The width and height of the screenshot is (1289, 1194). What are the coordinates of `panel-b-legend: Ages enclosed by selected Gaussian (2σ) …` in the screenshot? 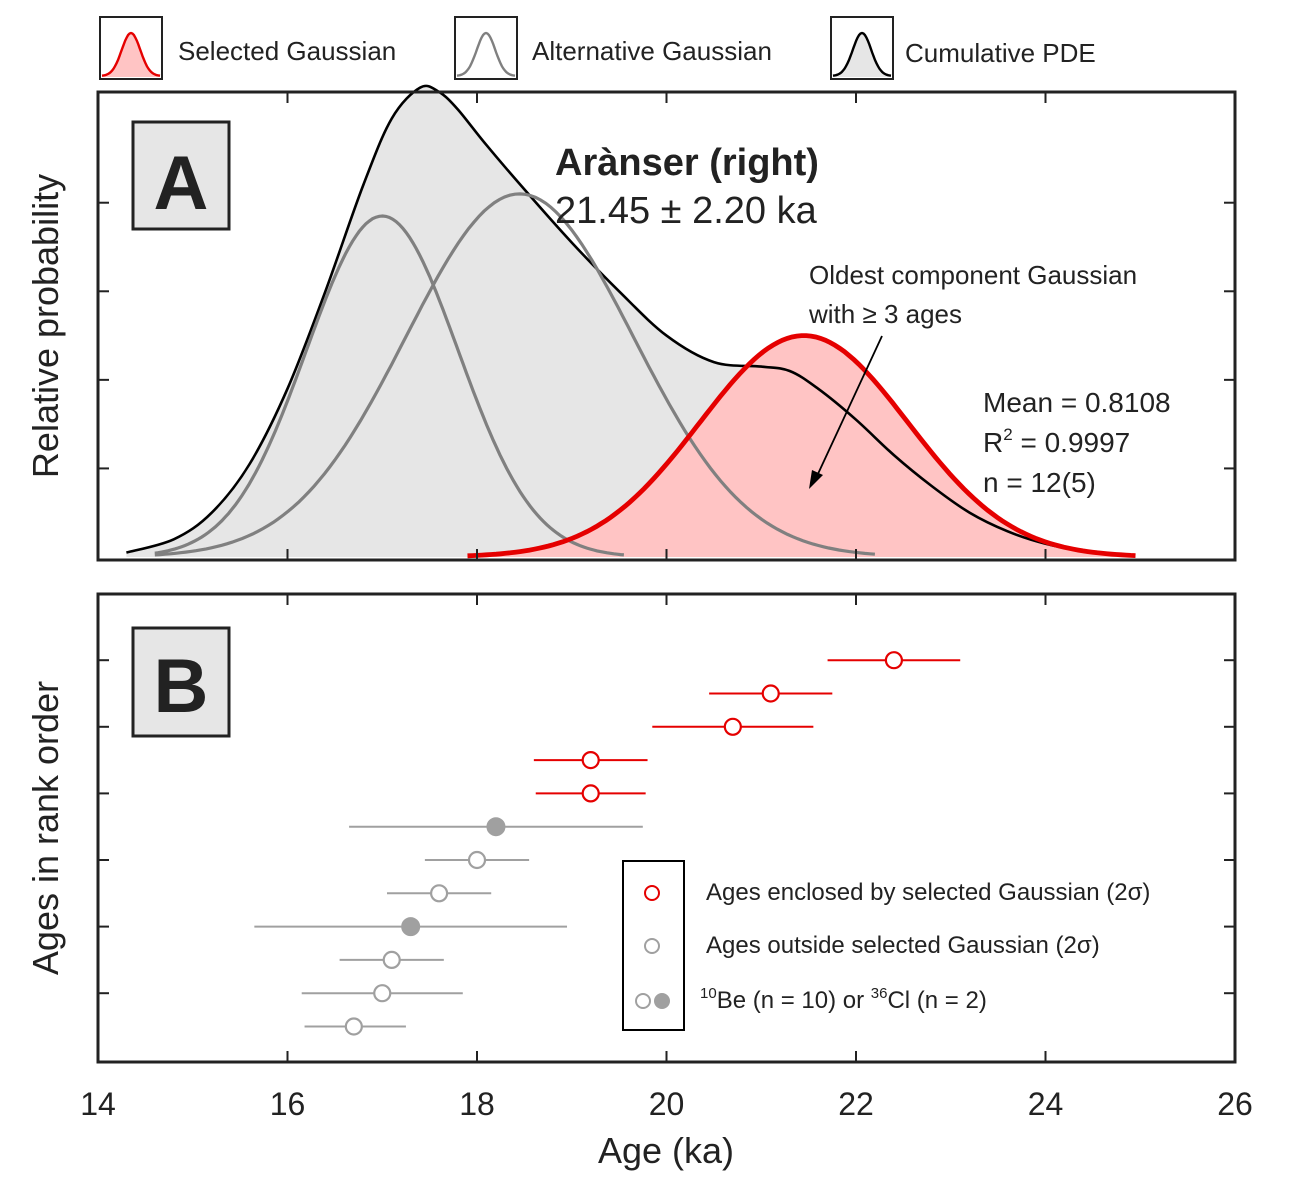 It's located at (886, 945).